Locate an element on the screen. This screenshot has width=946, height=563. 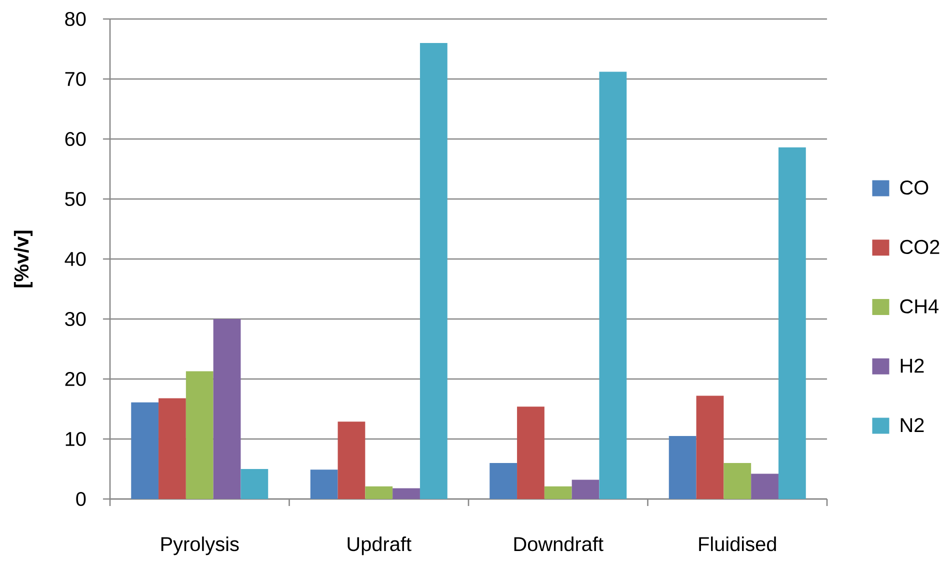
y-tick-label: 70 is located at coordinates (75, 79).